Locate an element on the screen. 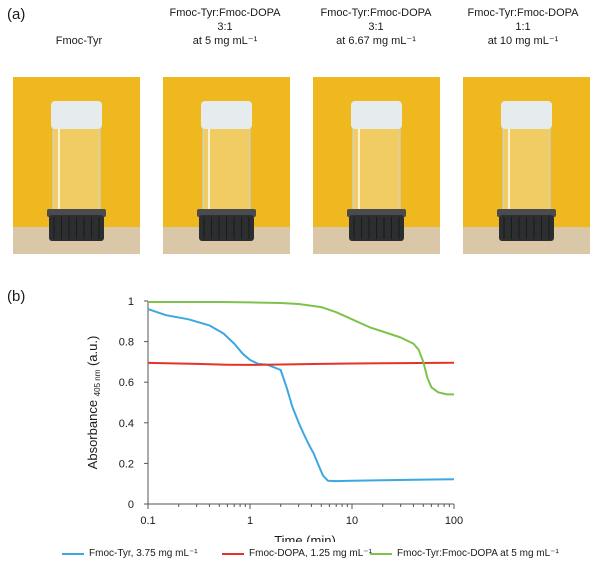  legend-item-2: Fmoc-DOPA, 1.25 mg mL⁻¹ is located at coordinates (297, 553).